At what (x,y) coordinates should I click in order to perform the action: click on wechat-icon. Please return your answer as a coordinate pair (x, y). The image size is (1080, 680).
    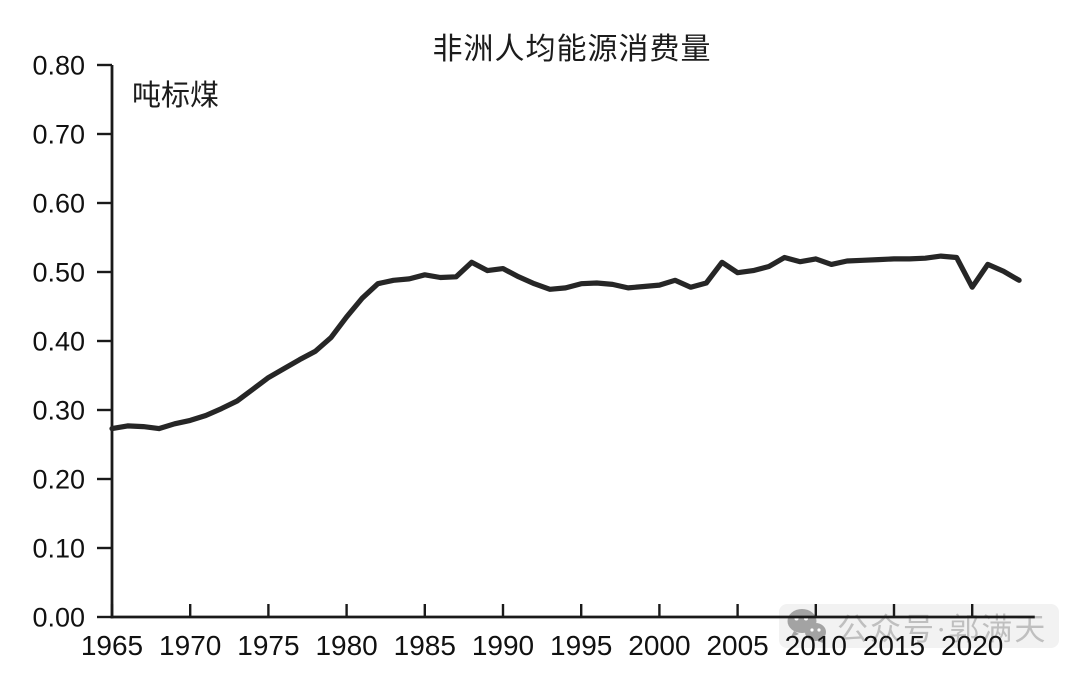
    Looking at the image, I should click on (806, 626).